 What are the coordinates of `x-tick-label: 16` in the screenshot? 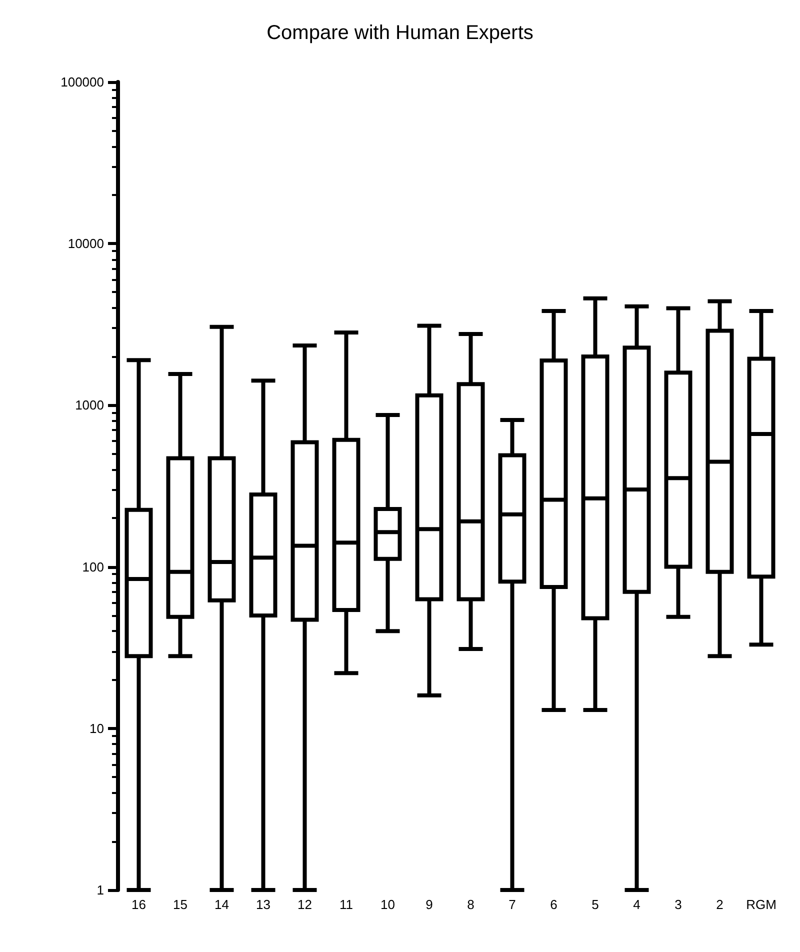 It's located at (139, 904).